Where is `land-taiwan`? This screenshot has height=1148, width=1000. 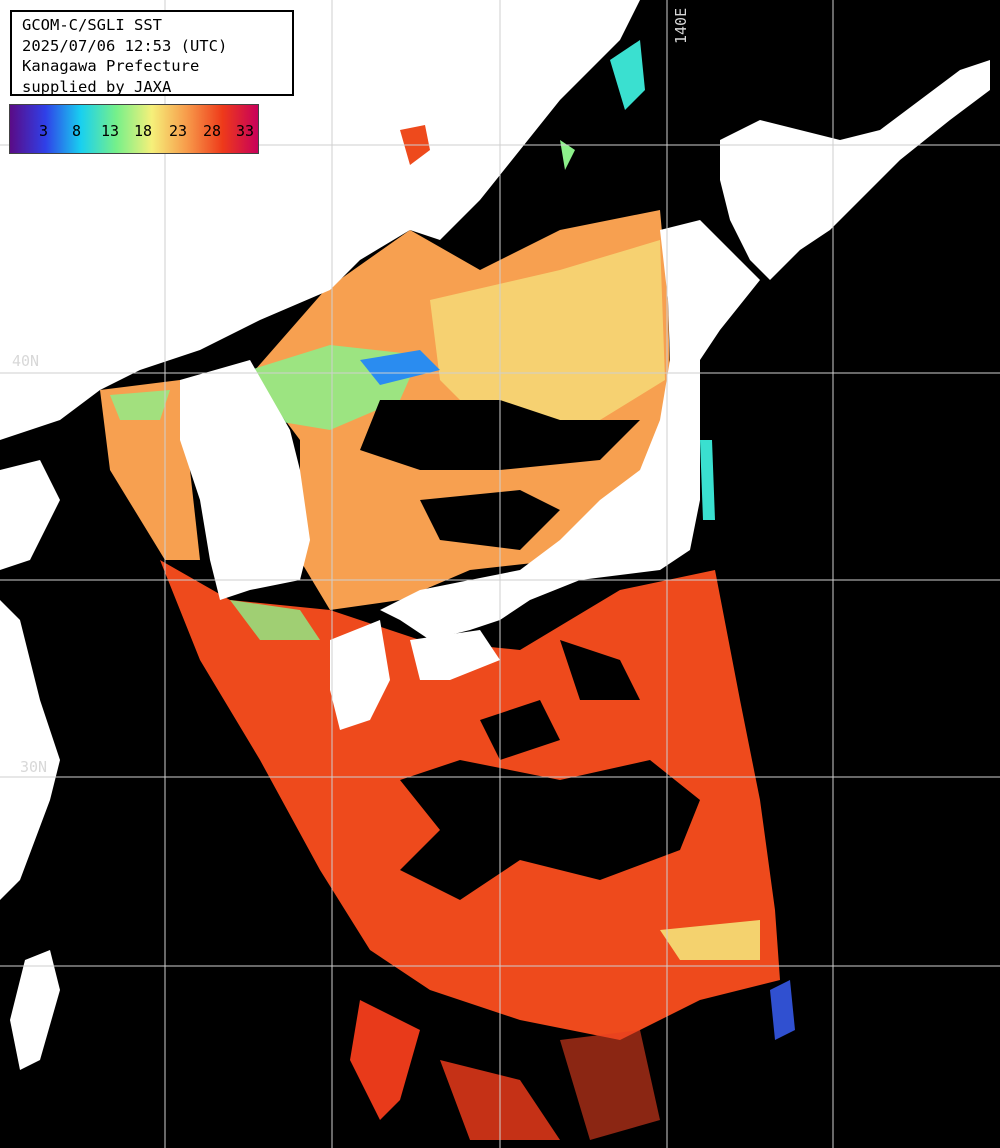
land-taiwan is located at coordinates (35, 1010).